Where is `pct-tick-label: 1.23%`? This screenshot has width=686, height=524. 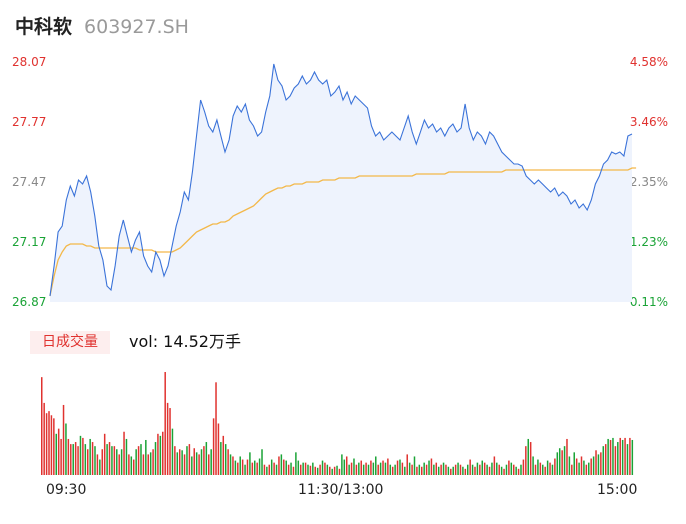
pct-tick-label: 1.23% is located at coordinates (648, 242).